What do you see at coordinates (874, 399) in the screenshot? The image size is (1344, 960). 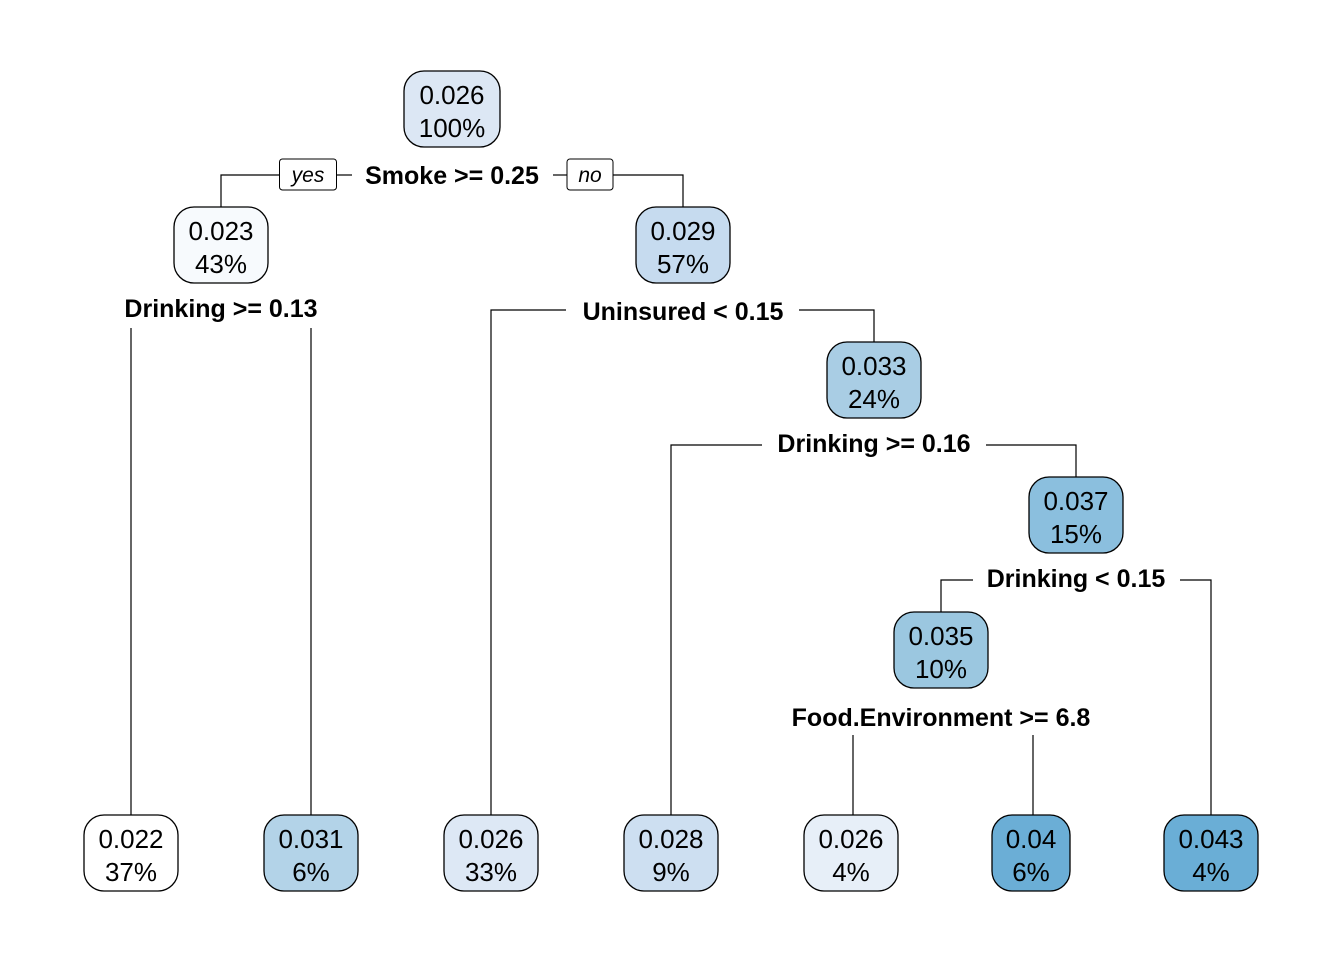 I see `node-percent: 24%` at bounding box center [874, 399].